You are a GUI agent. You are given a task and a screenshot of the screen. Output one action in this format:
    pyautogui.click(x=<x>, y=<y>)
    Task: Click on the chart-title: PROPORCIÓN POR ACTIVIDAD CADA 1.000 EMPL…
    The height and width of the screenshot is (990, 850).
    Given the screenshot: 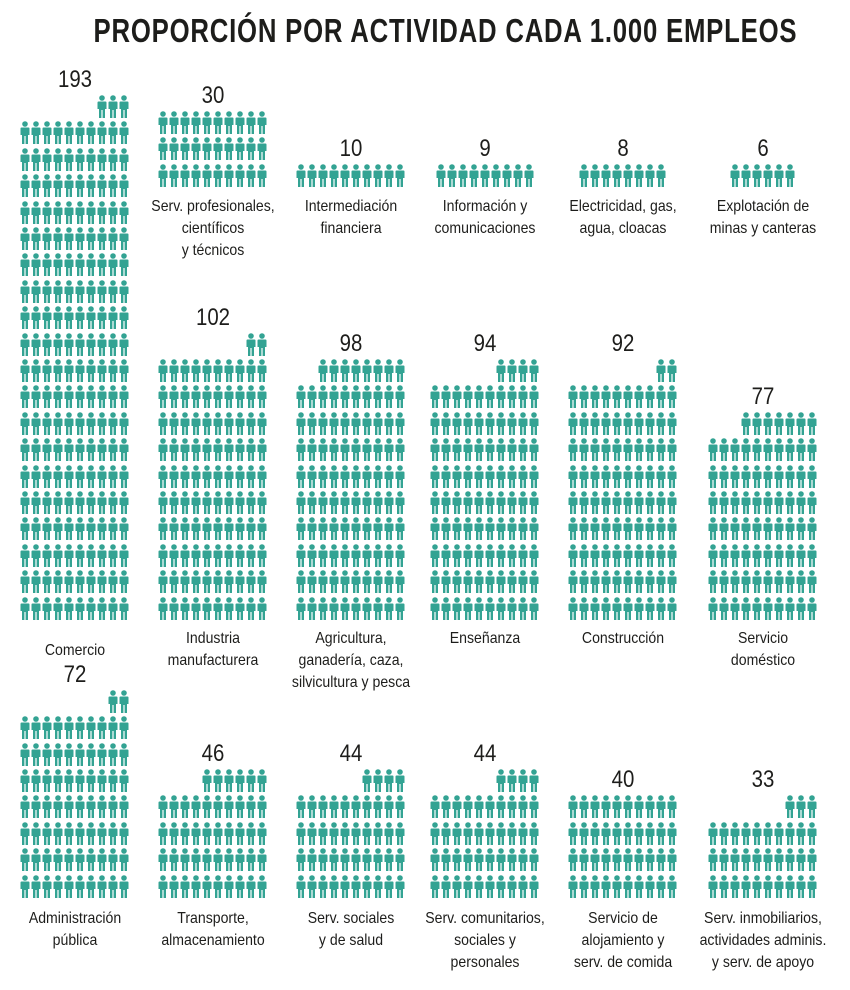 What is the action you would take?
    pyautogui.click(x=445, y=30)
    